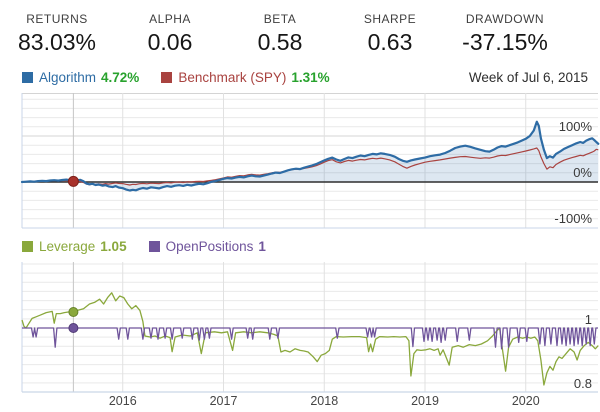 The height and width of the screenshot is (412, 600). I want to click on legend-item-benchmark: Benchmark (SPY) 1.31%, so click(245, 77).